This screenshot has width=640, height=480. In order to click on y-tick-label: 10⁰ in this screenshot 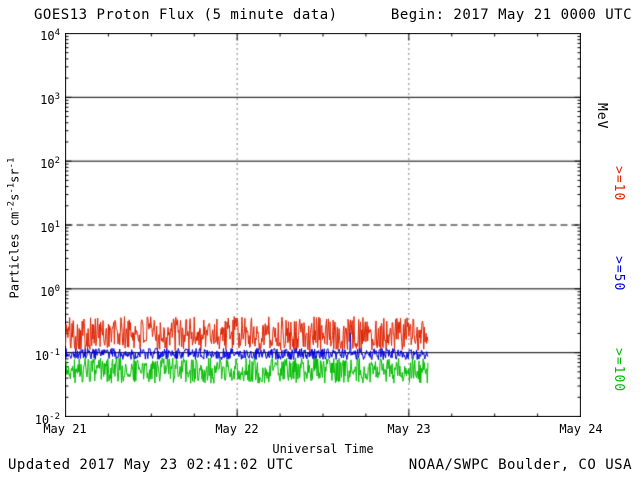, I will do `click(50, 291)`.